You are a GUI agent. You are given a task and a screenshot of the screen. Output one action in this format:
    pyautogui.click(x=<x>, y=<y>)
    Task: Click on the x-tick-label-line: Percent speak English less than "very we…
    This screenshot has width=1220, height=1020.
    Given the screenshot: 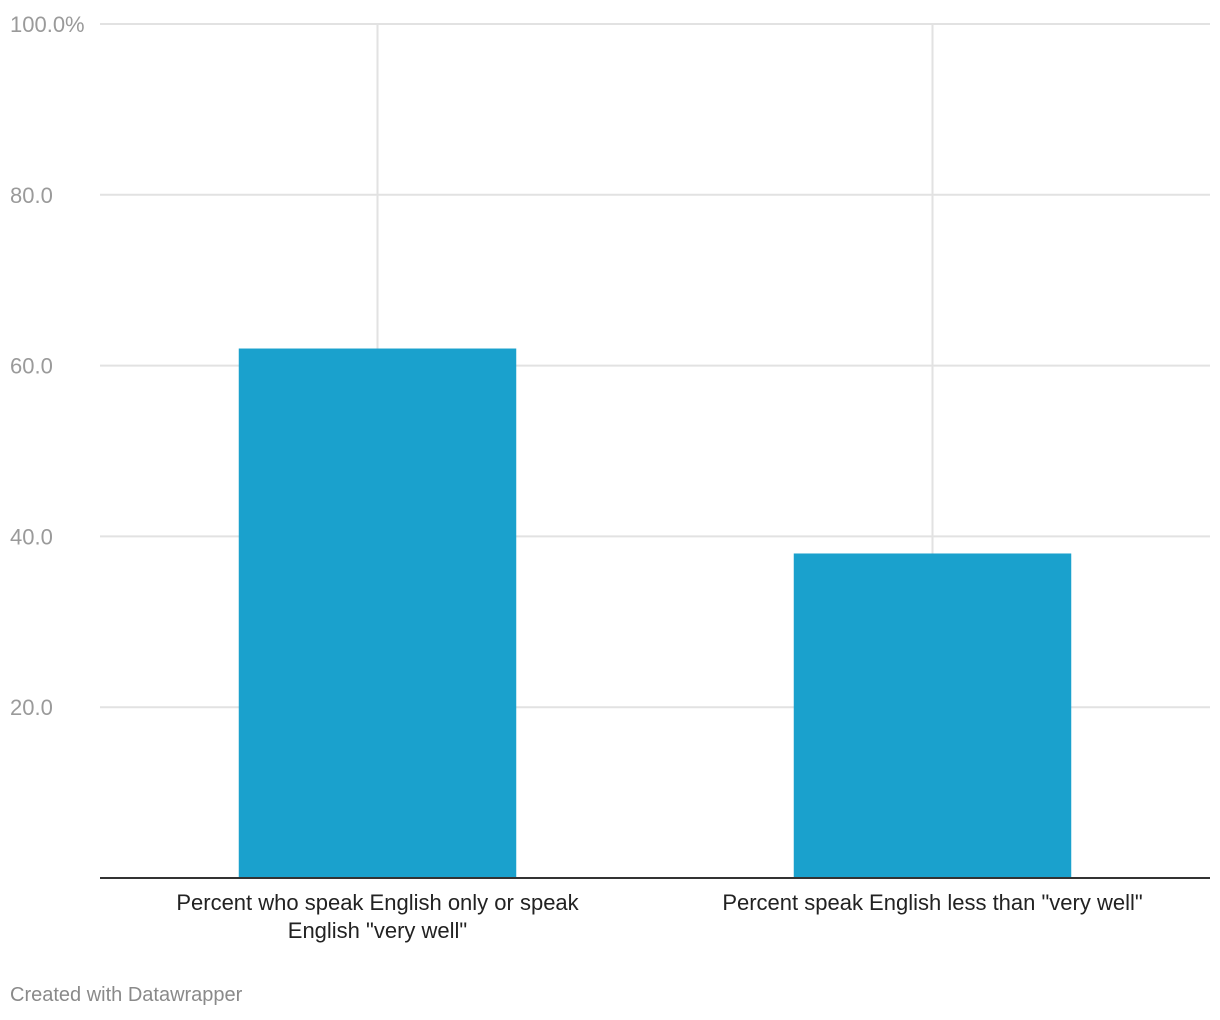 What is the action you would take?
    pyautogui.click(x=932, y=902)
    